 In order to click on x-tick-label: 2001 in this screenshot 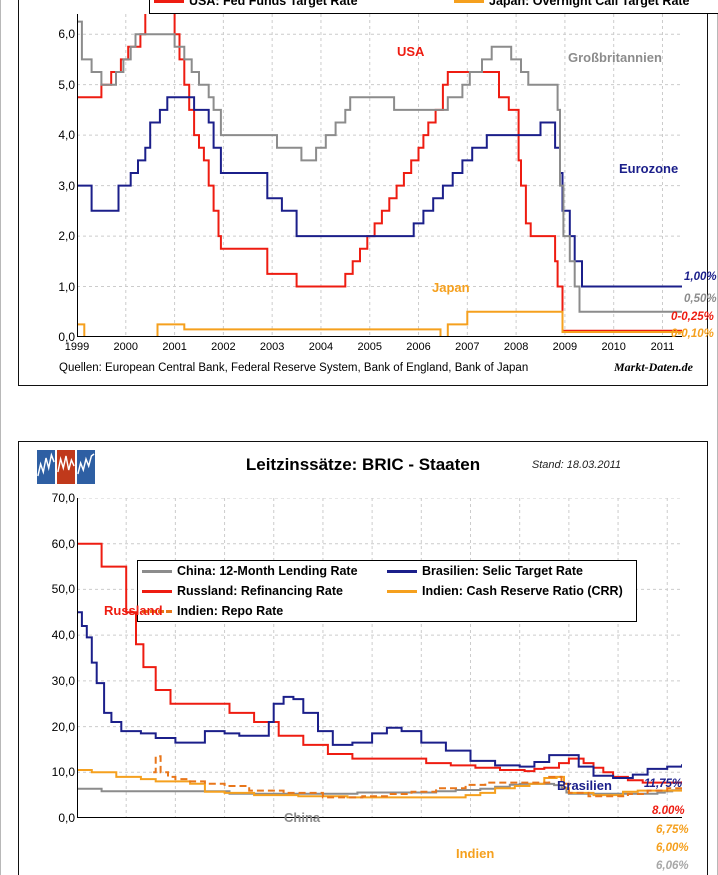, I will do `click(174, 347)`.